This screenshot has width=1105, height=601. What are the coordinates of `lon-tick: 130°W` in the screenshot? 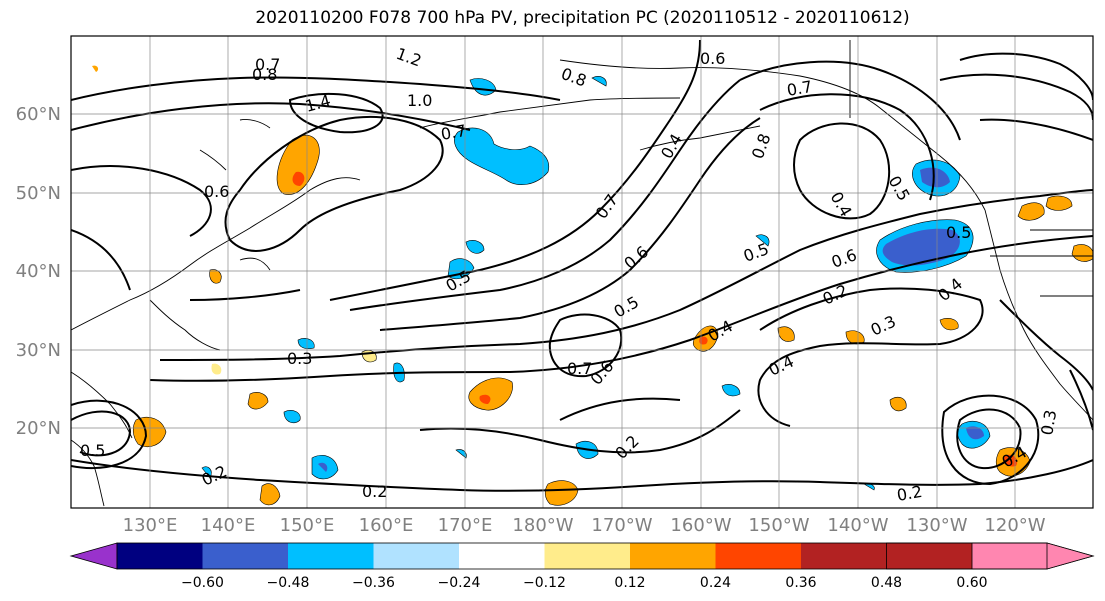 It's located at (936, 525).